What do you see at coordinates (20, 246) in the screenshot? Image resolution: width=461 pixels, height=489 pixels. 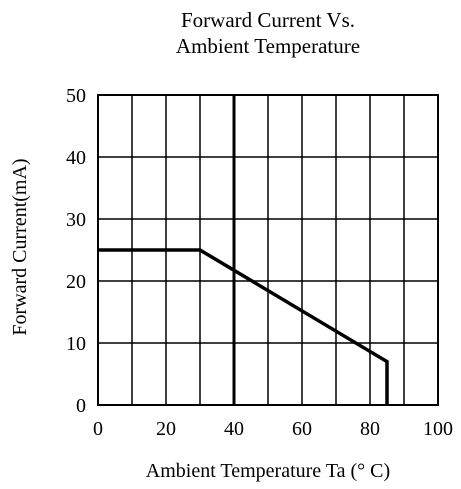 I see `y-axis-label: Forward Current(mA)` at bounding box center [20, 246].